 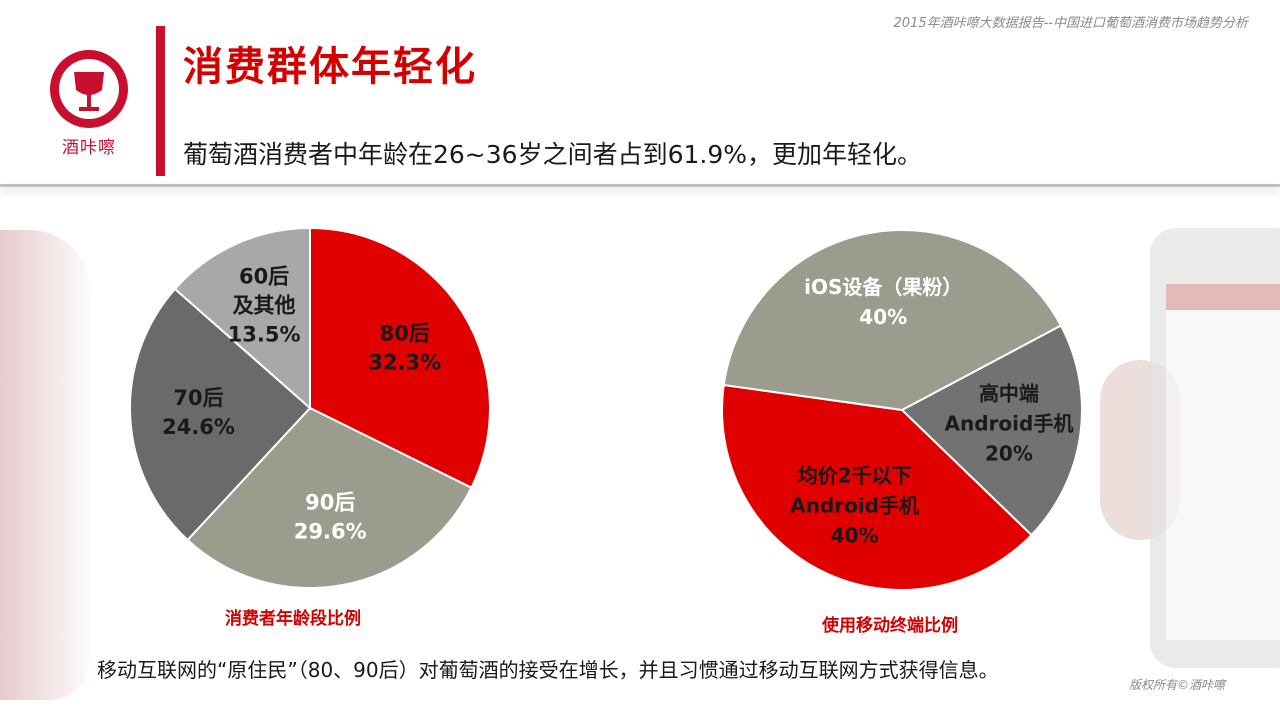 What do you see at coordinates (89, 148) in the screenshot?
I see `logo-text: 酒咔嚓` at bounding box center [89, 148].